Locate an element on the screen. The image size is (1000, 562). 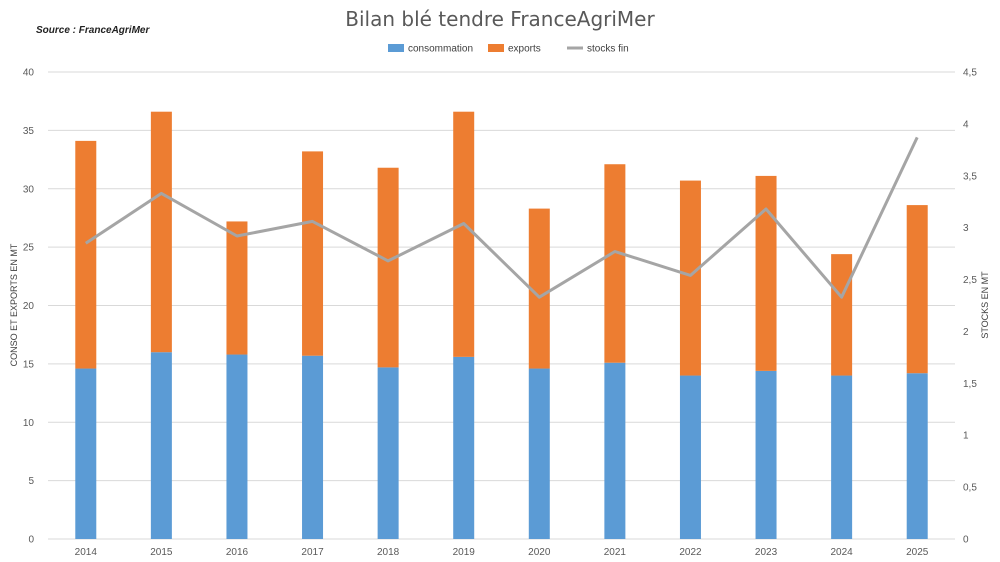
legend-label: stocks fin is located at coordinates (608, 49).